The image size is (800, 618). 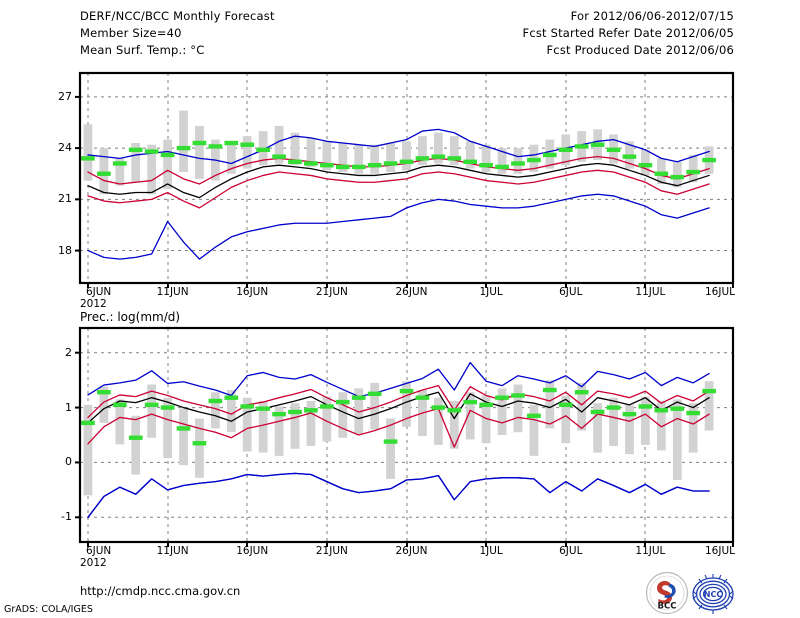 I want to click on x-tick-label: 11JUL, so click(x=650, y=292).